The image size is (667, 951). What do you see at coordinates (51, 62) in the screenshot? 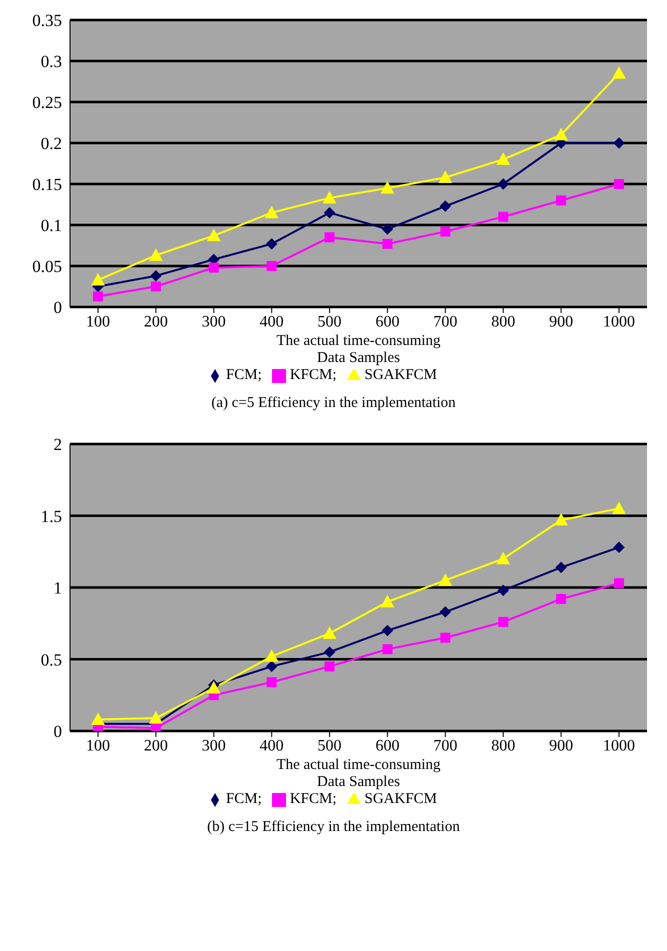
I see `y-tick-label: 0.3` at bounding box center [51, 62].